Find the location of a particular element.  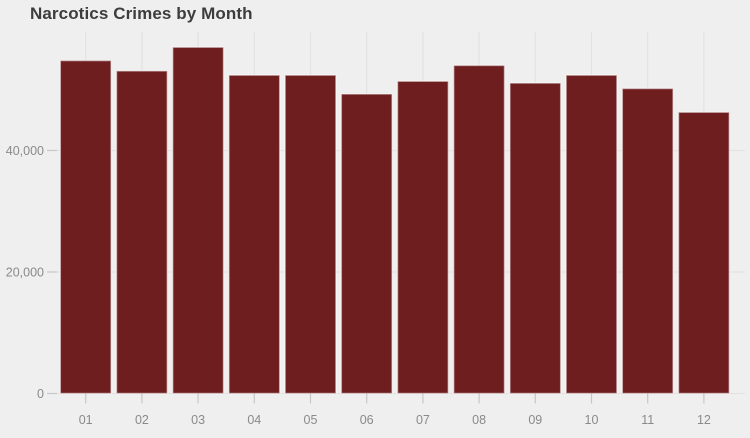

y-tick-label: 20,000 is located at coordinates (25, 272).